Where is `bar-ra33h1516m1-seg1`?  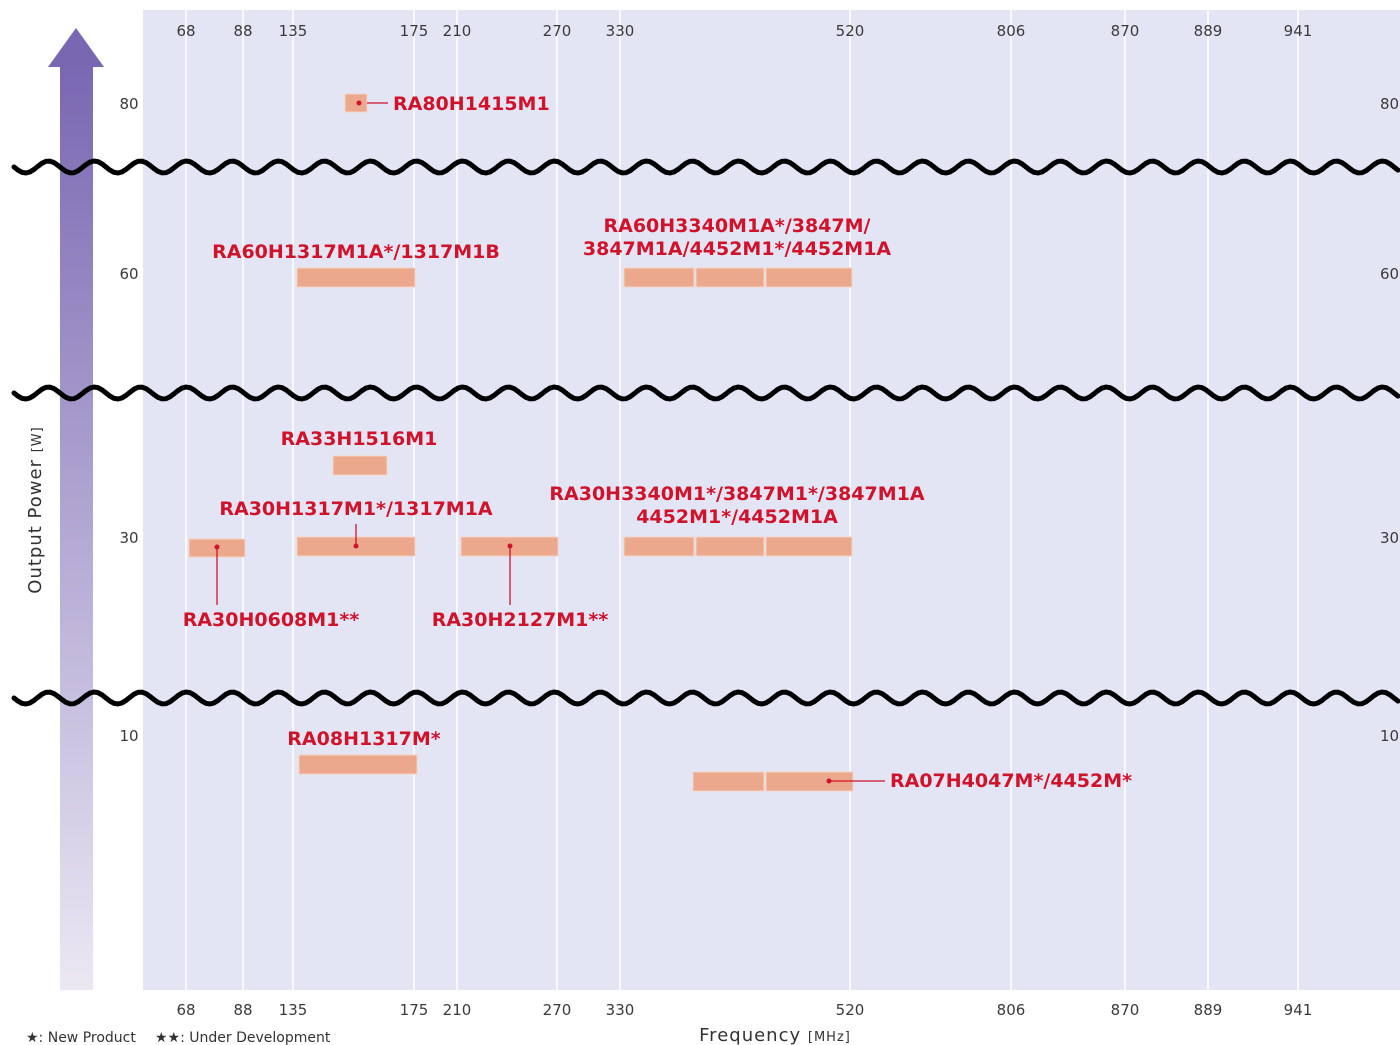
bar-ra33h1516m1-seg1 is located at coordinates (360, 465).